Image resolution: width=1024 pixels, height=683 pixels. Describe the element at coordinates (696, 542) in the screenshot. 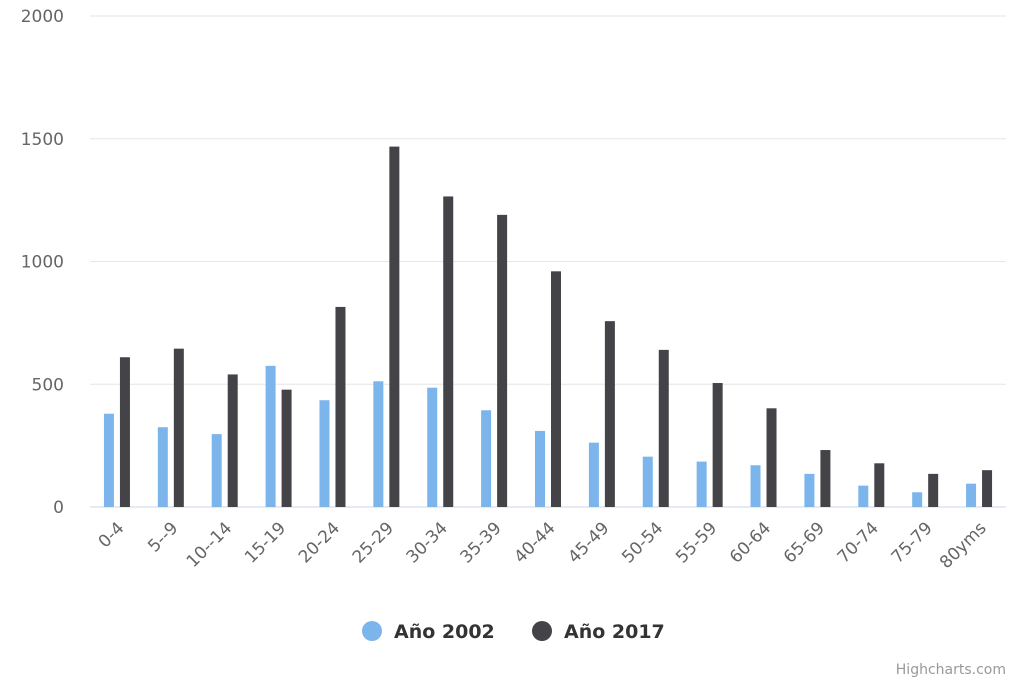

I see `x-tick-label: 55-59` at that location.